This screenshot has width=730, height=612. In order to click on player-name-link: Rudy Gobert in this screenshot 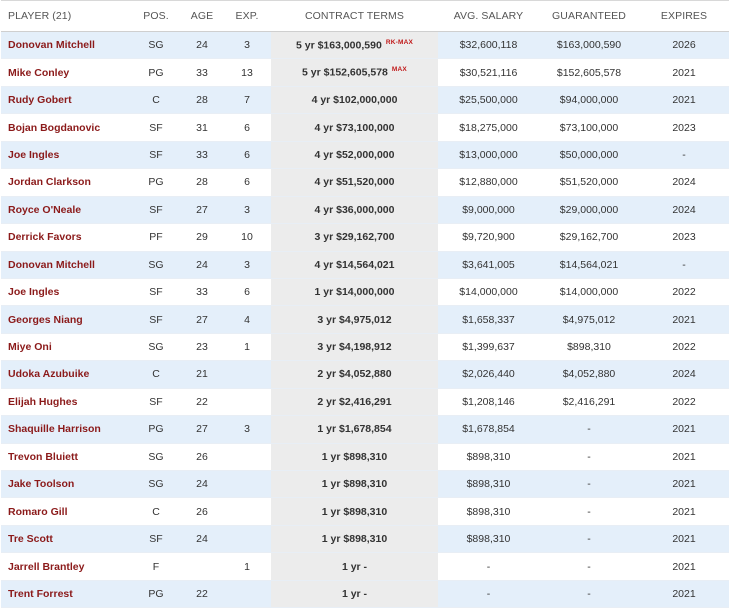, I will do `click(66, 100)`.